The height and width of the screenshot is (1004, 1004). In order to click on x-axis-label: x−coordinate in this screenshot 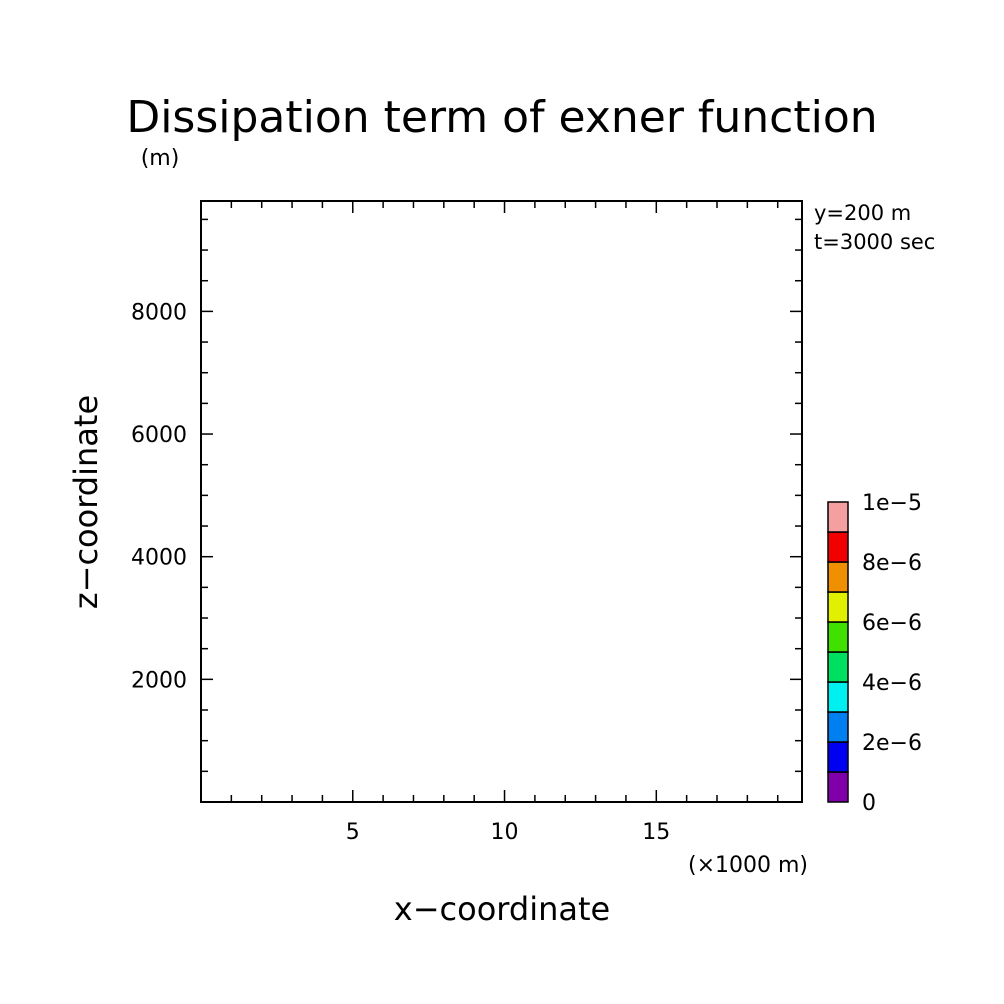, I will do `click(502, 909)`.